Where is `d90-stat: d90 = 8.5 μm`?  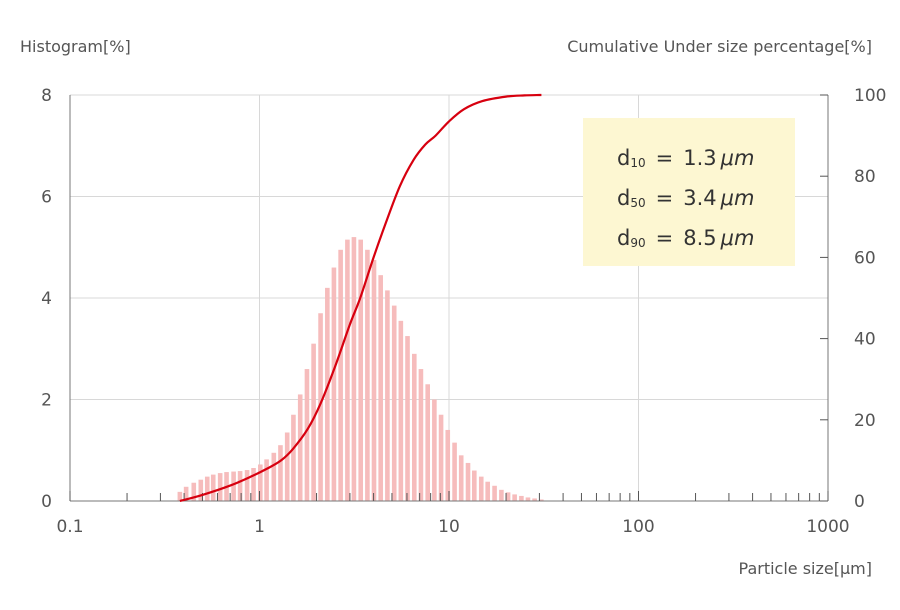
d90-stat: d90 = 8.5 μm is located at coordinates (706, 240).